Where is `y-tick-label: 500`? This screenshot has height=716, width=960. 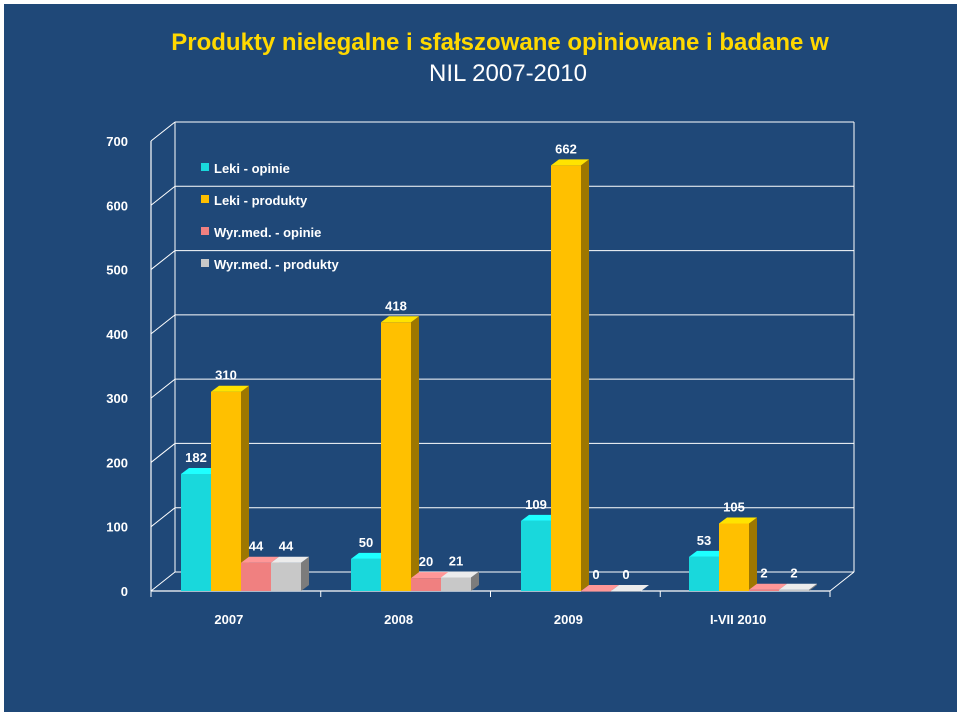 y-tick-label: 500 is located at coordinates (117, 270).